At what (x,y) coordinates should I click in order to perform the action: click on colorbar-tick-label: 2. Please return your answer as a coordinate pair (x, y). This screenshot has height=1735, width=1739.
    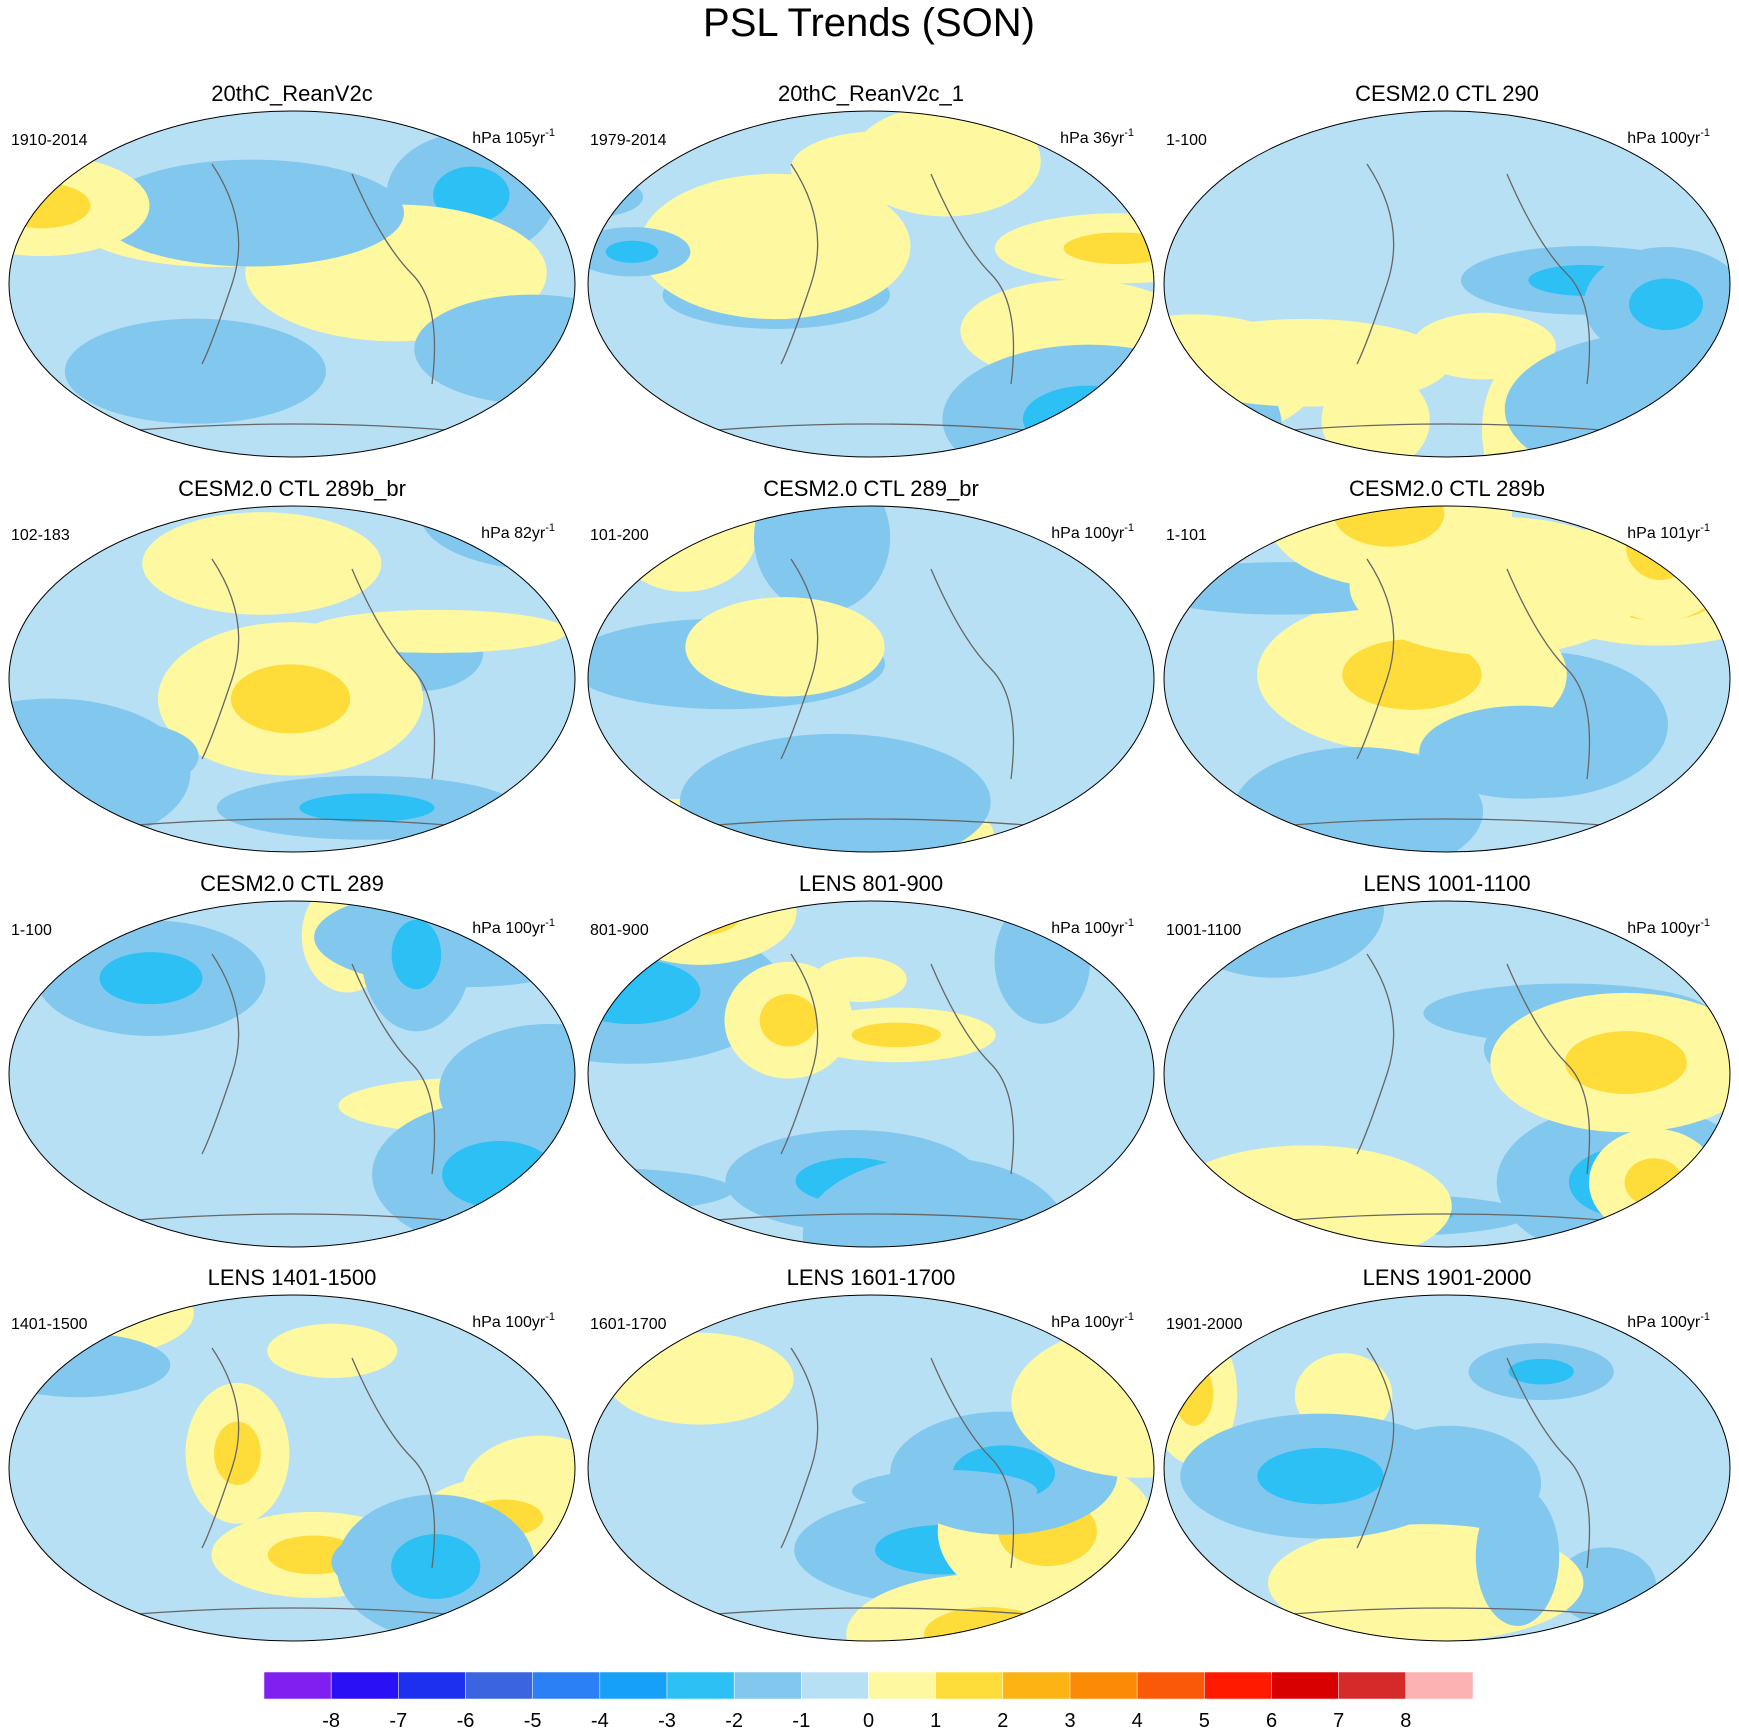
    Looking at the image, I should click on (1002, 1721).